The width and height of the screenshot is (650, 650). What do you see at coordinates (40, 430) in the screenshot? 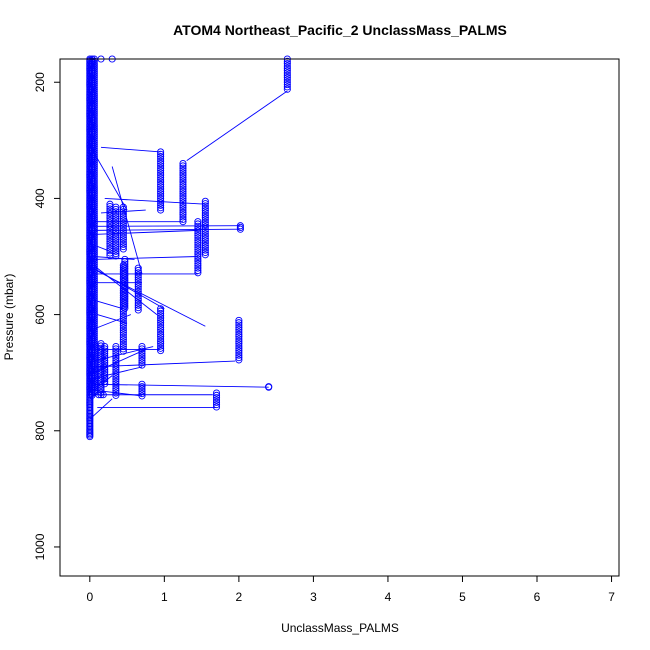
I see `y-tick-label: 800` at bounding box center [40, 430].